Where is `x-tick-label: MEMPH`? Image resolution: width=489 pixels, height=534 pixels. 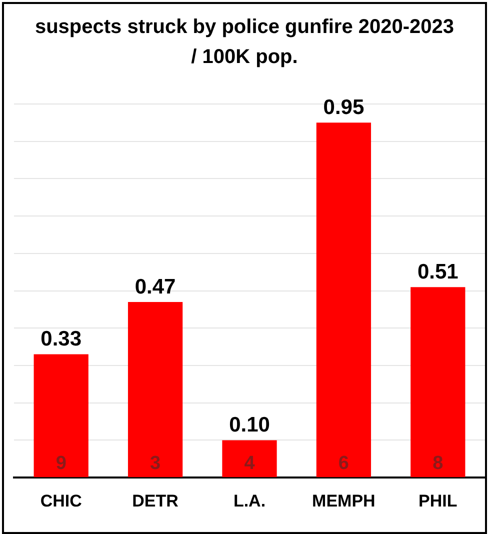 x-tick-label: MEMPH is located at coordinates (344, 500).